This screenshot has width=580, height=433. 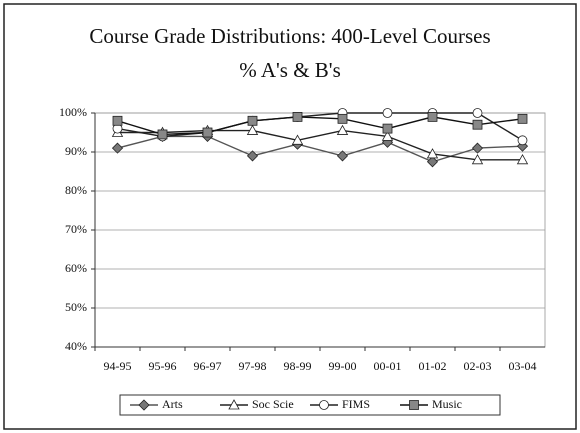 What do you see at coordinates (76, 307) in the screenshot?
I see `y-tick-label: 50%` at bounding box center [76, 307].